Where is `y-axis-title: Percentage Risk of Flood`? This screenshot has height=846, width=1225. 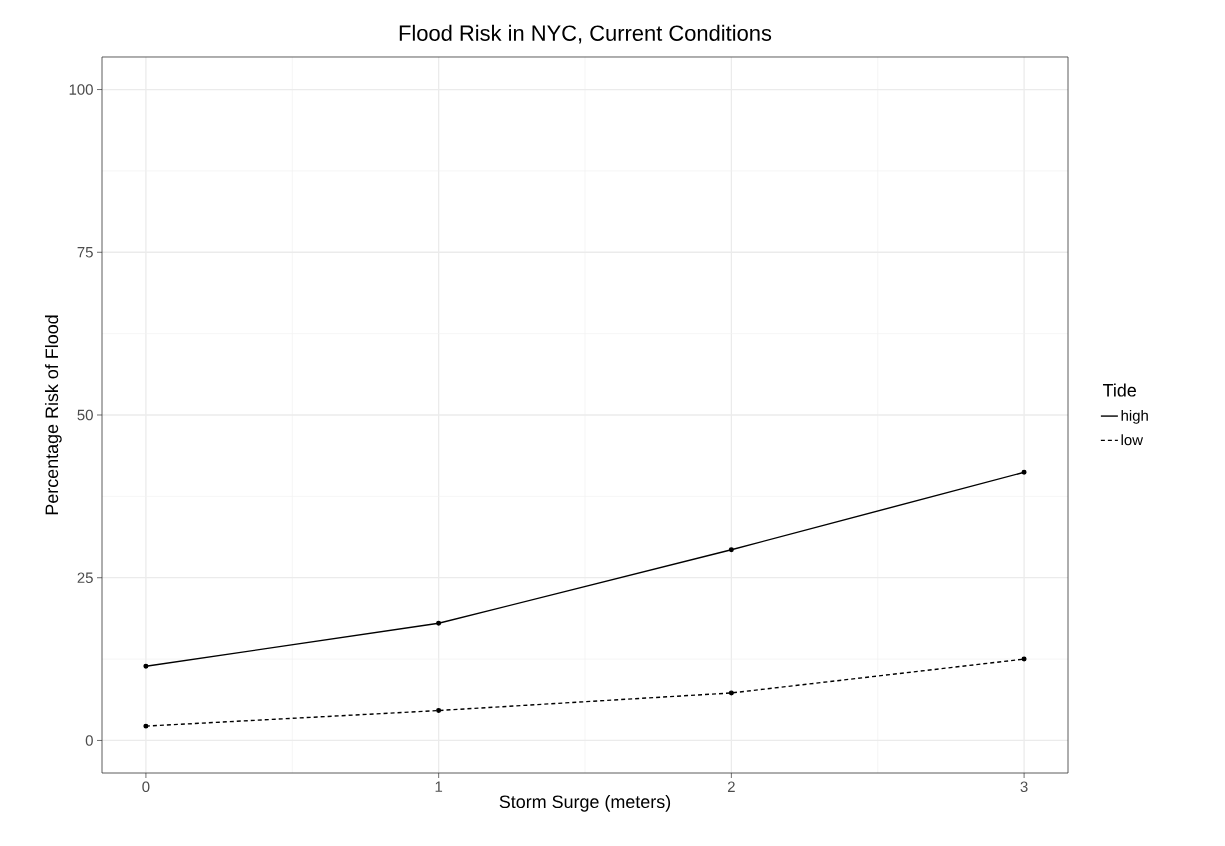
y-axis-title: Percentage Risk of Flood is located at coordinates (53, 415).